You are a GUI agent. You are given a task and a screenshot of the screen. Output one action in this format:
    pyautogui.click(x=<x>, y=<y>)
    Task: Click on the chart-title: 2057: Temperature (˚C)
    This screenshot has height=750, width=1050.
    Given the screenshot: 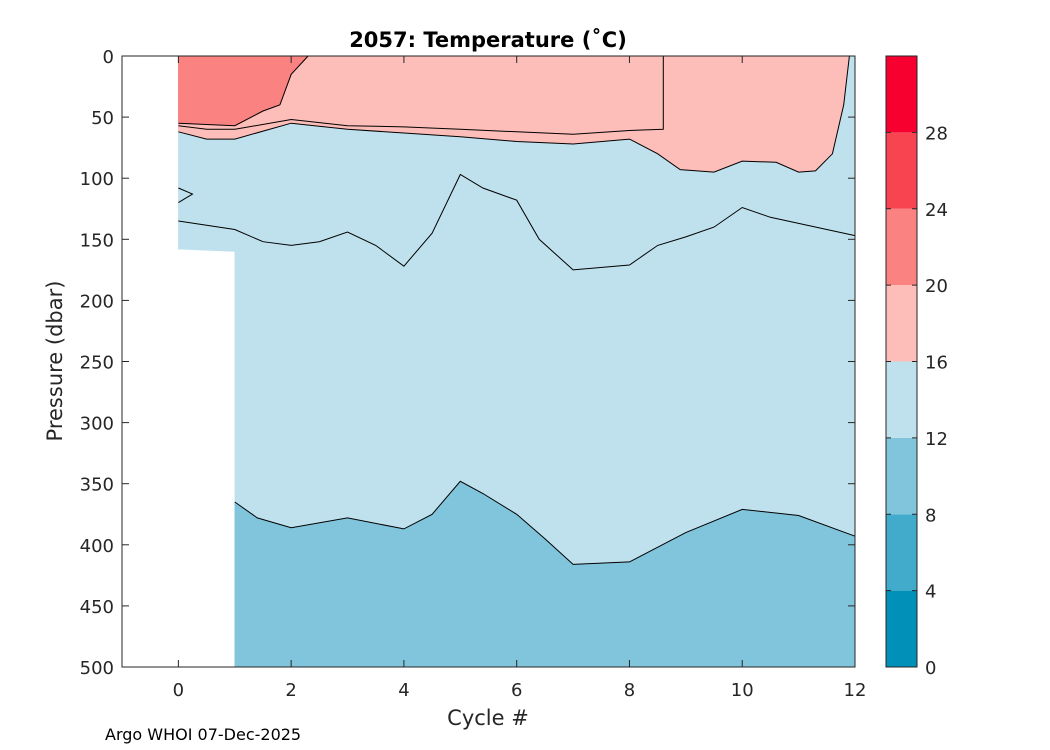 What is the action you would take?
    pyautogui.click(x=488, y=40)
    